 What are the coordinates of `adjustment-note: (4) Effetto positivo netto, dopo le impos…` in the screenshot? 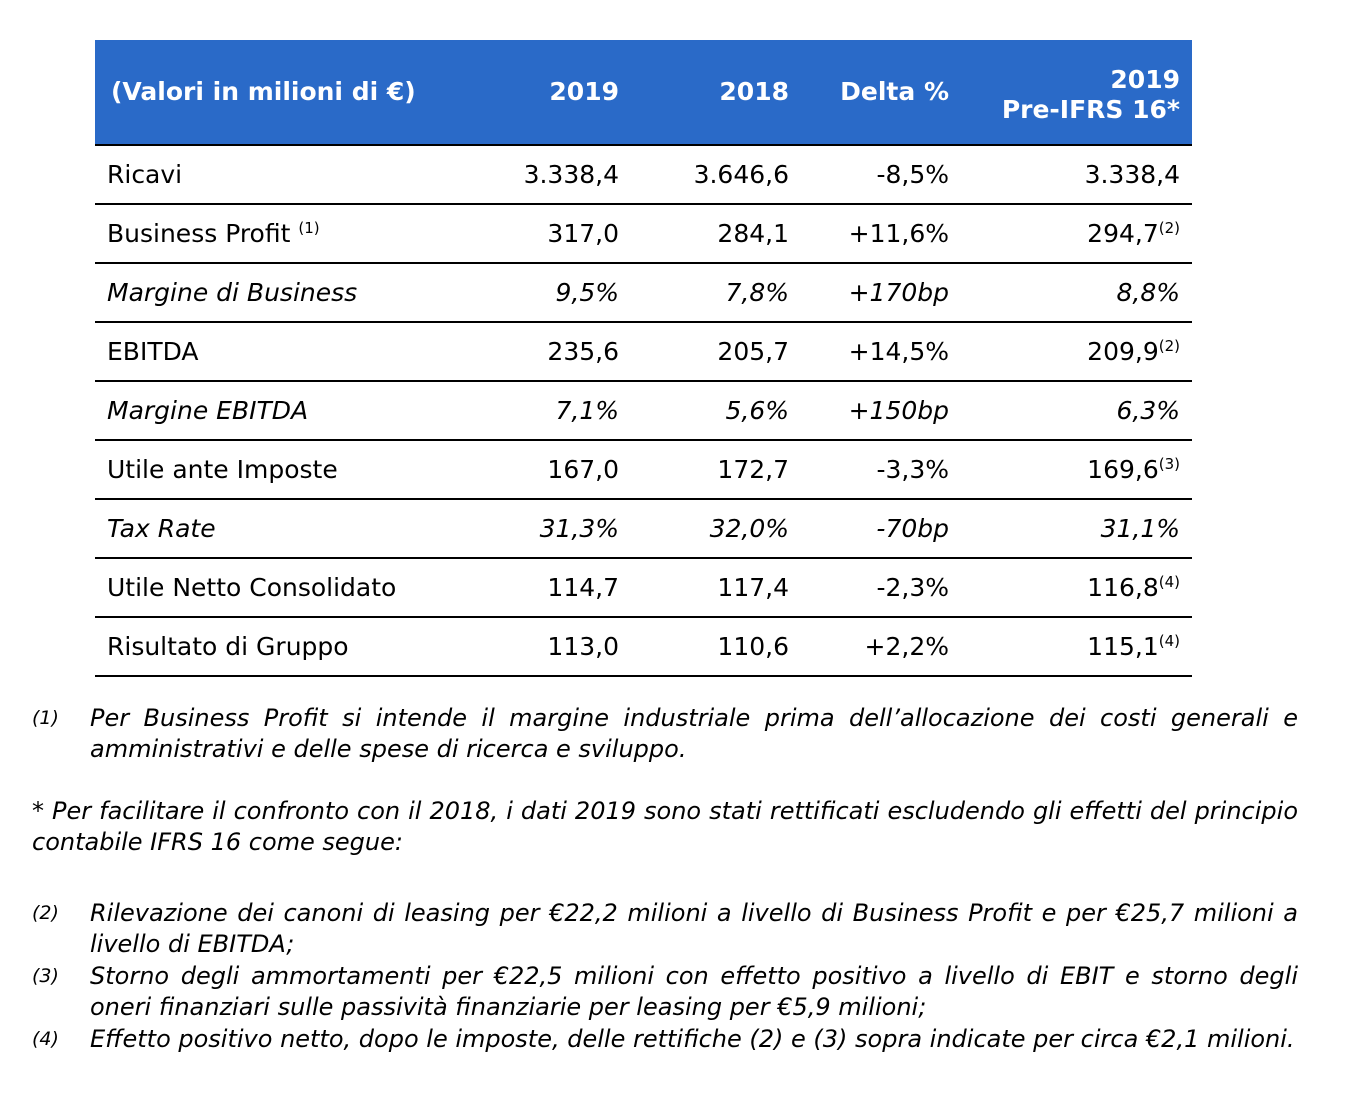 It's located at (665, 1039).